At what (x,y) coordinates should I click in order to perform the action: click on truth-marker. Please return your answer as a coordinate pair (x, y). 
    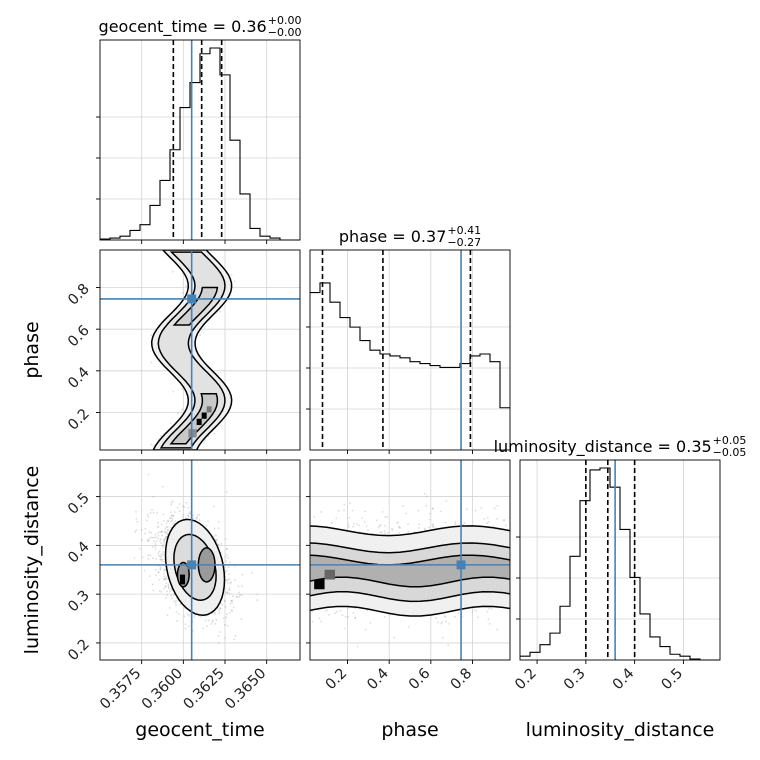
    Looking at the image, I should click on (192, 299).